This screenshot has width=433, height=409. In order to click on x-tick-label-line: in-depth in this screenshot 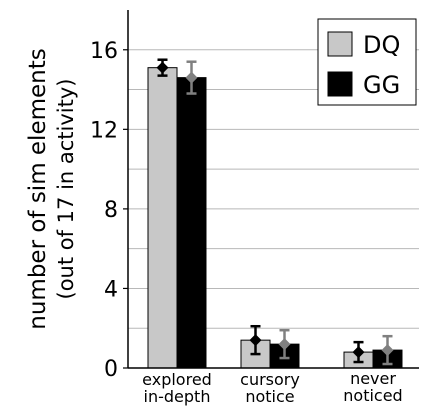, I will do `click(177, 396)`.